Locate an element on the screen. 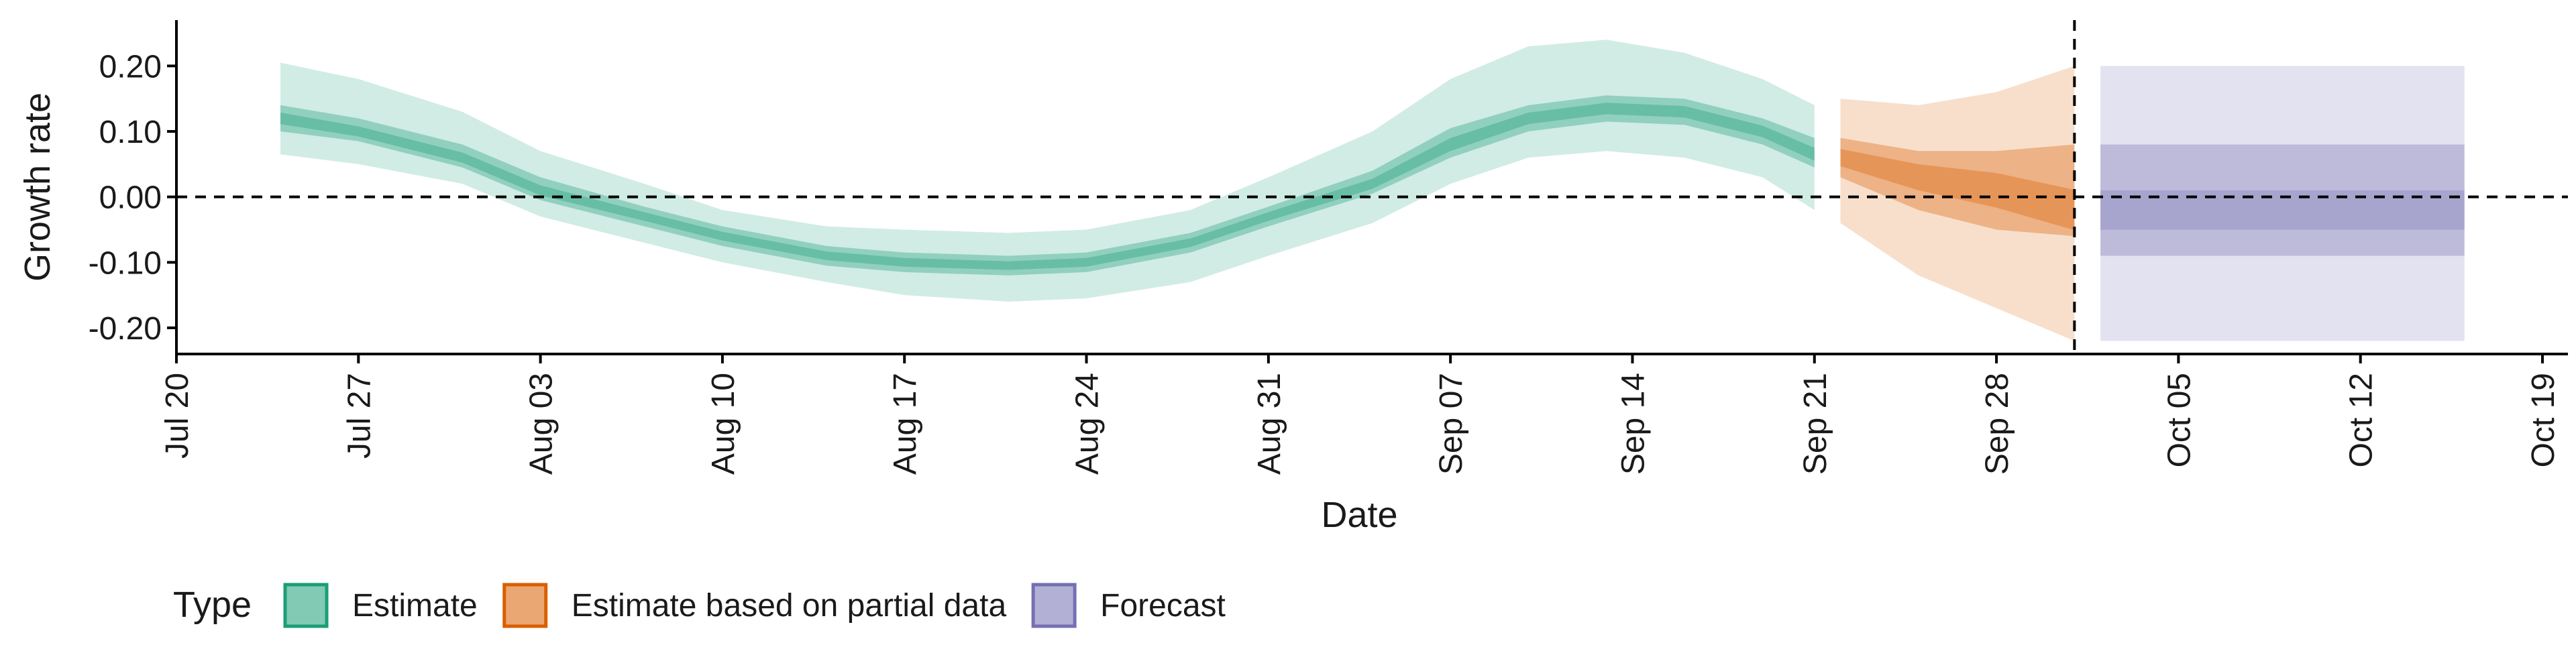  x-tick-label: Sep 14 is located at coordinates (1633, 424).